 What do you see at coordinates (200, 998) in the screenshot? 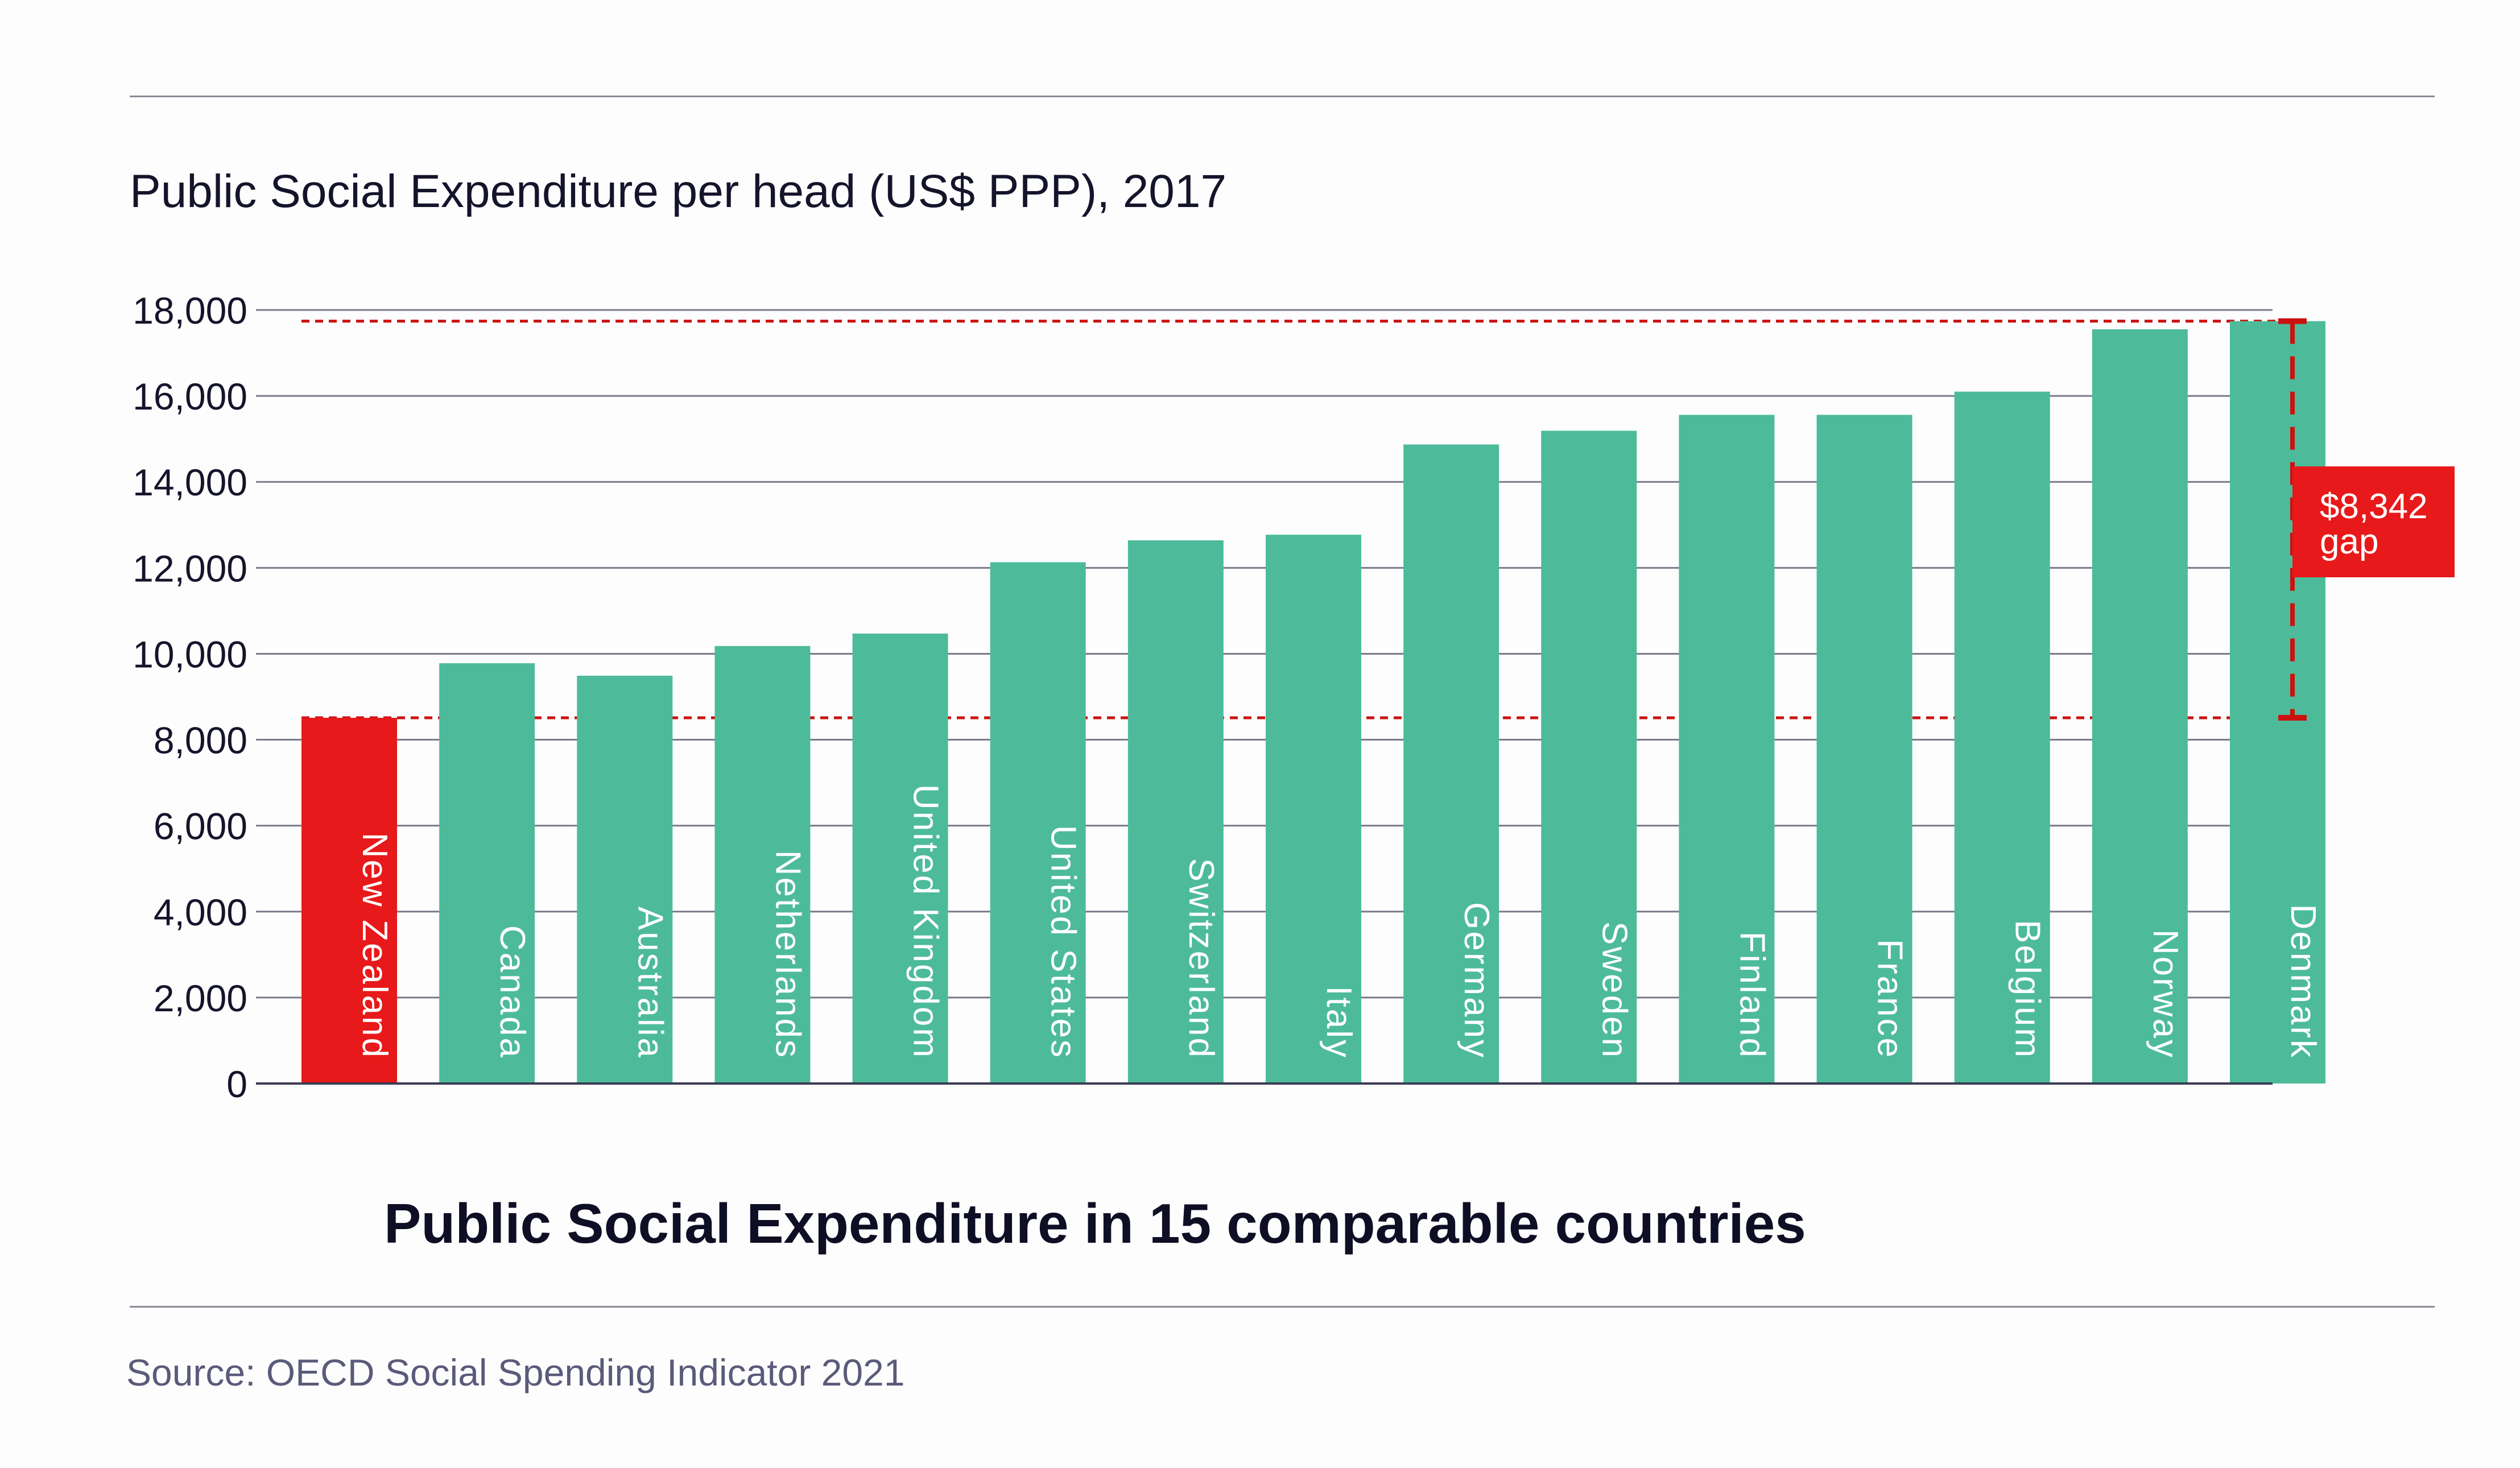
I see `y-tick-label: 2,000` at bounding box center [200, 998].